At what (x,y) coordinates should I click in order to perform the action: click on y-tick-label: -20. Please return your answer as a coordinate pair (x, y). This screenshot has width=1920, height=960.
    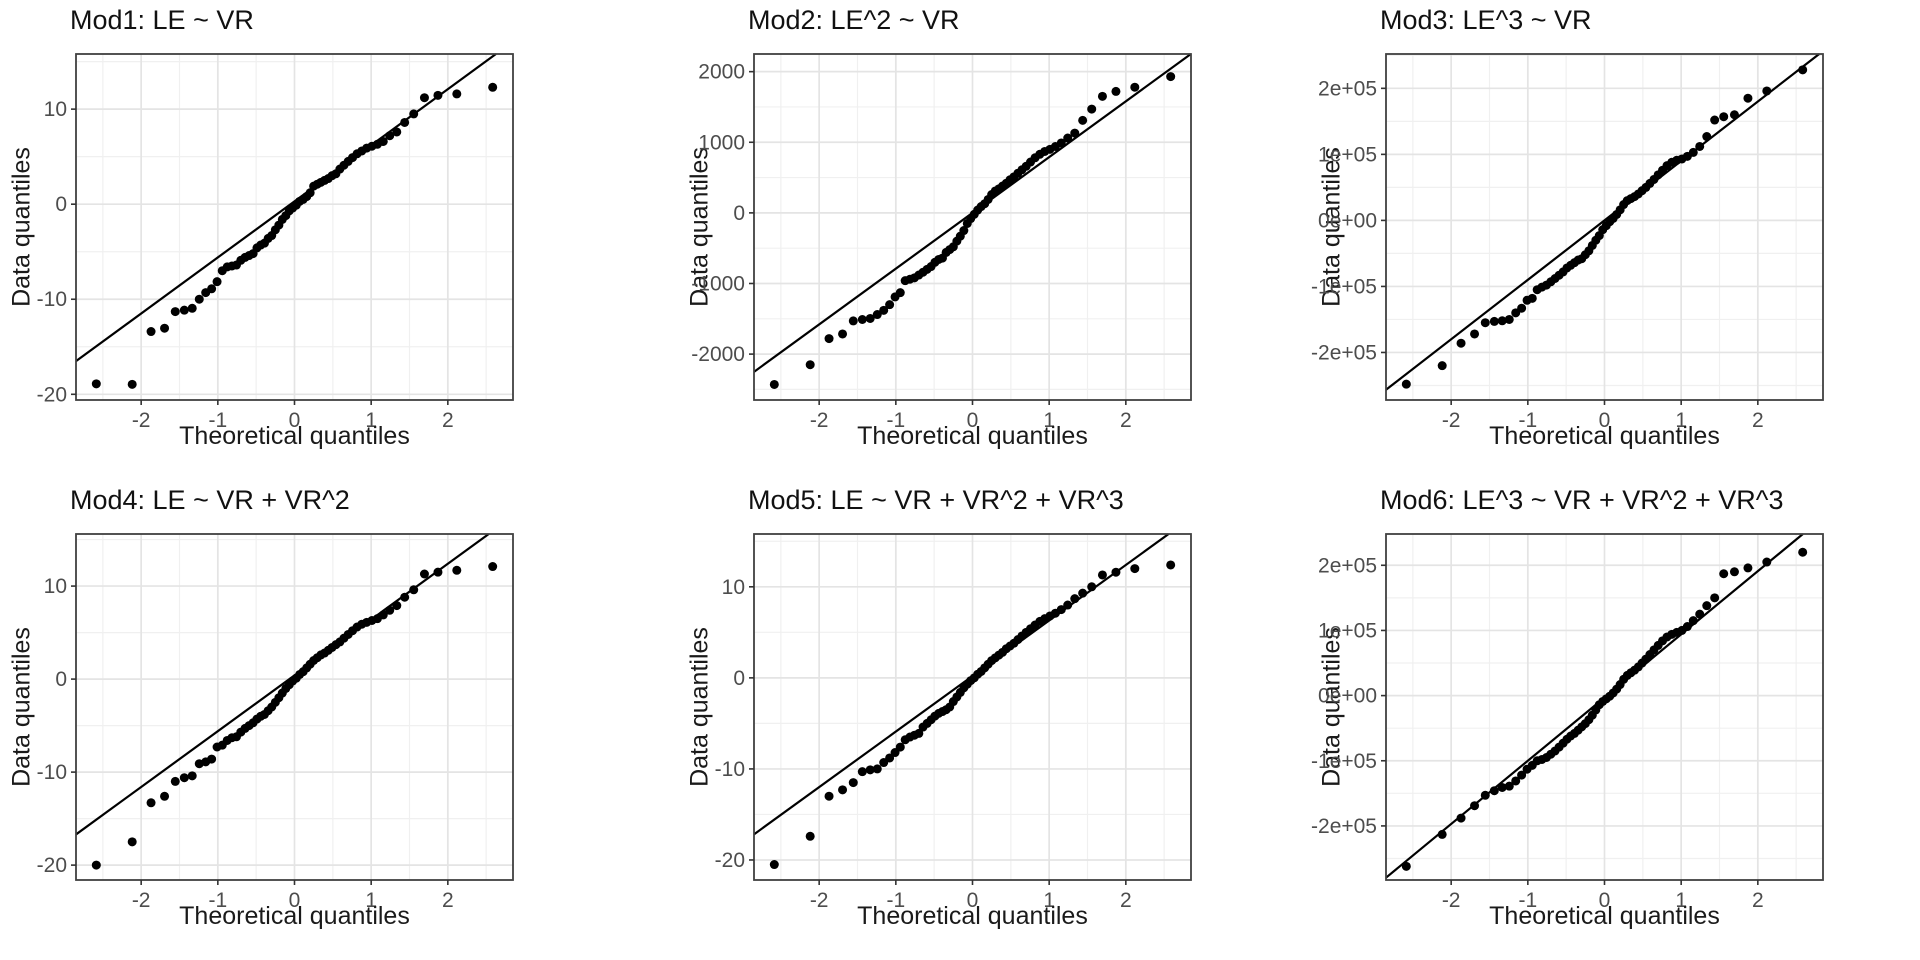
    Looking at the image, I should click on (52, 394).